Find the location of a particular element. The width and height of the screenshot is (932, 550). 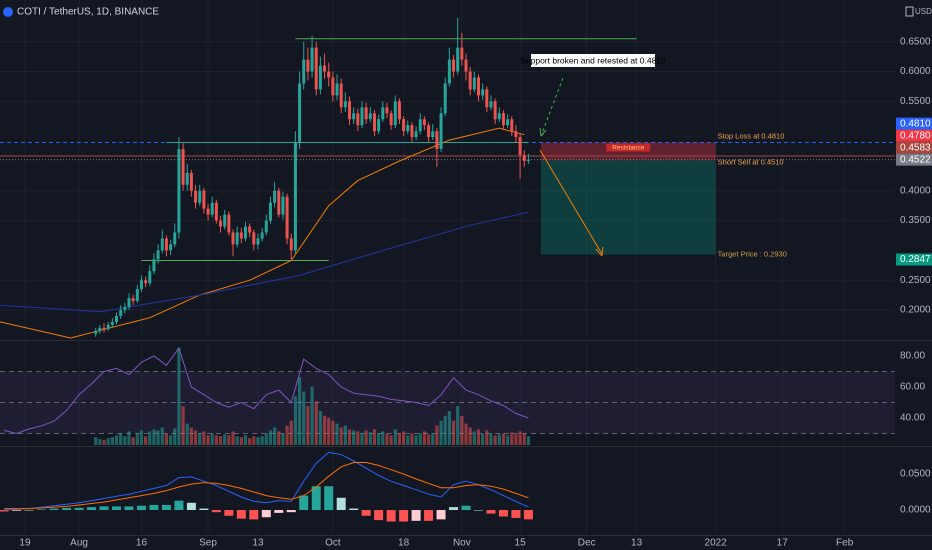

x-tick-label: Aug is located at coordinates (79, 543).